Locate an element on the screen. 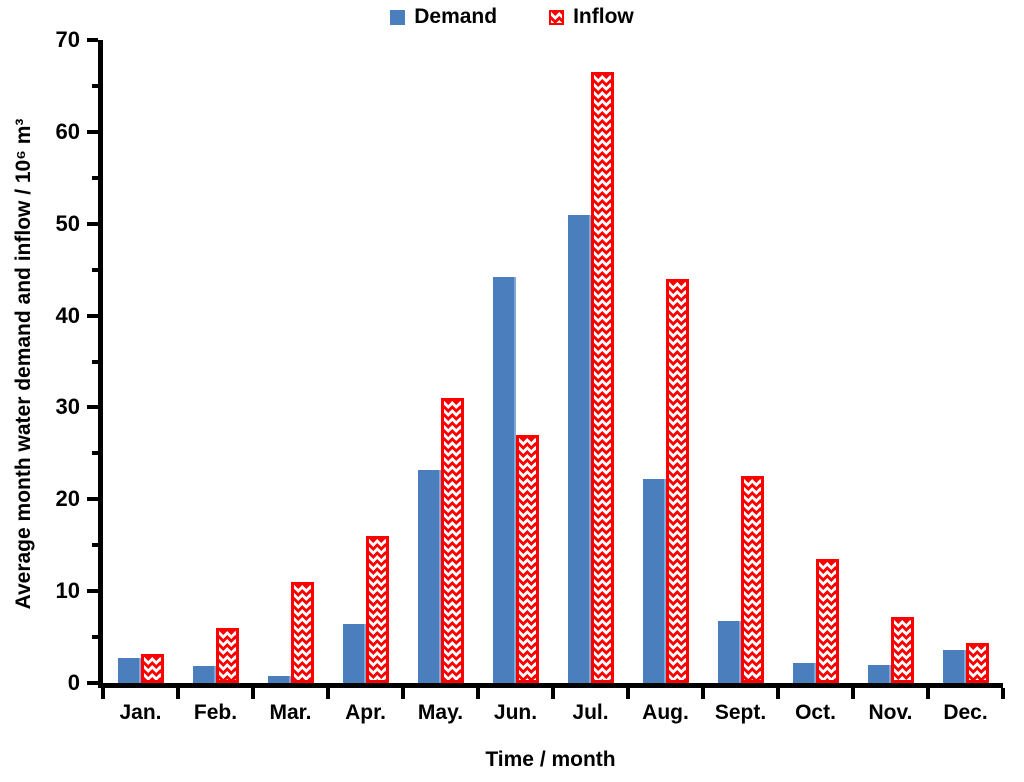  demand-swatch-icon is located at coordinates (398, 17).